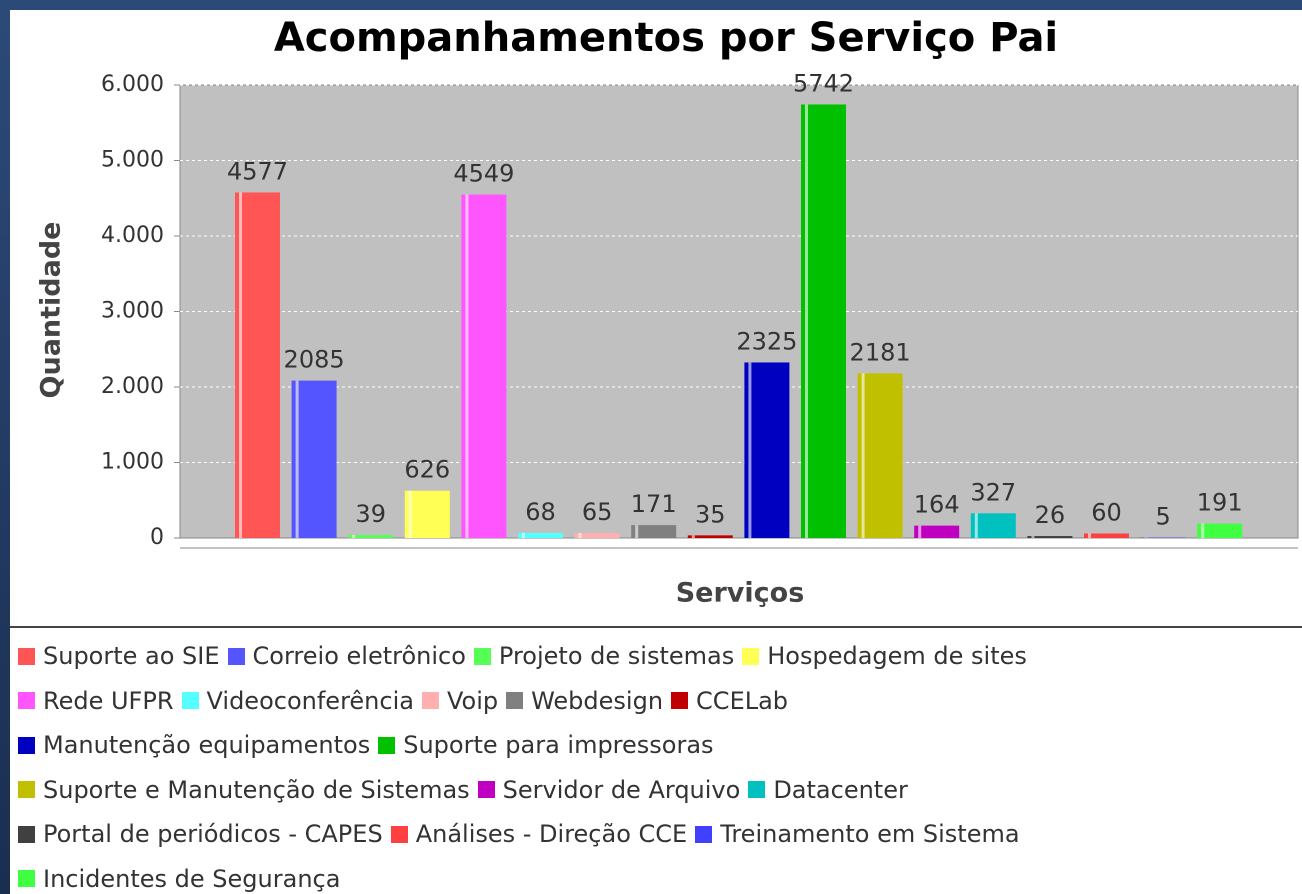  What do you see at coordinates (870, 834) in the screenshot?
I see `legend-label: Treinamento em Sistema` at bounding box center [870, 834].